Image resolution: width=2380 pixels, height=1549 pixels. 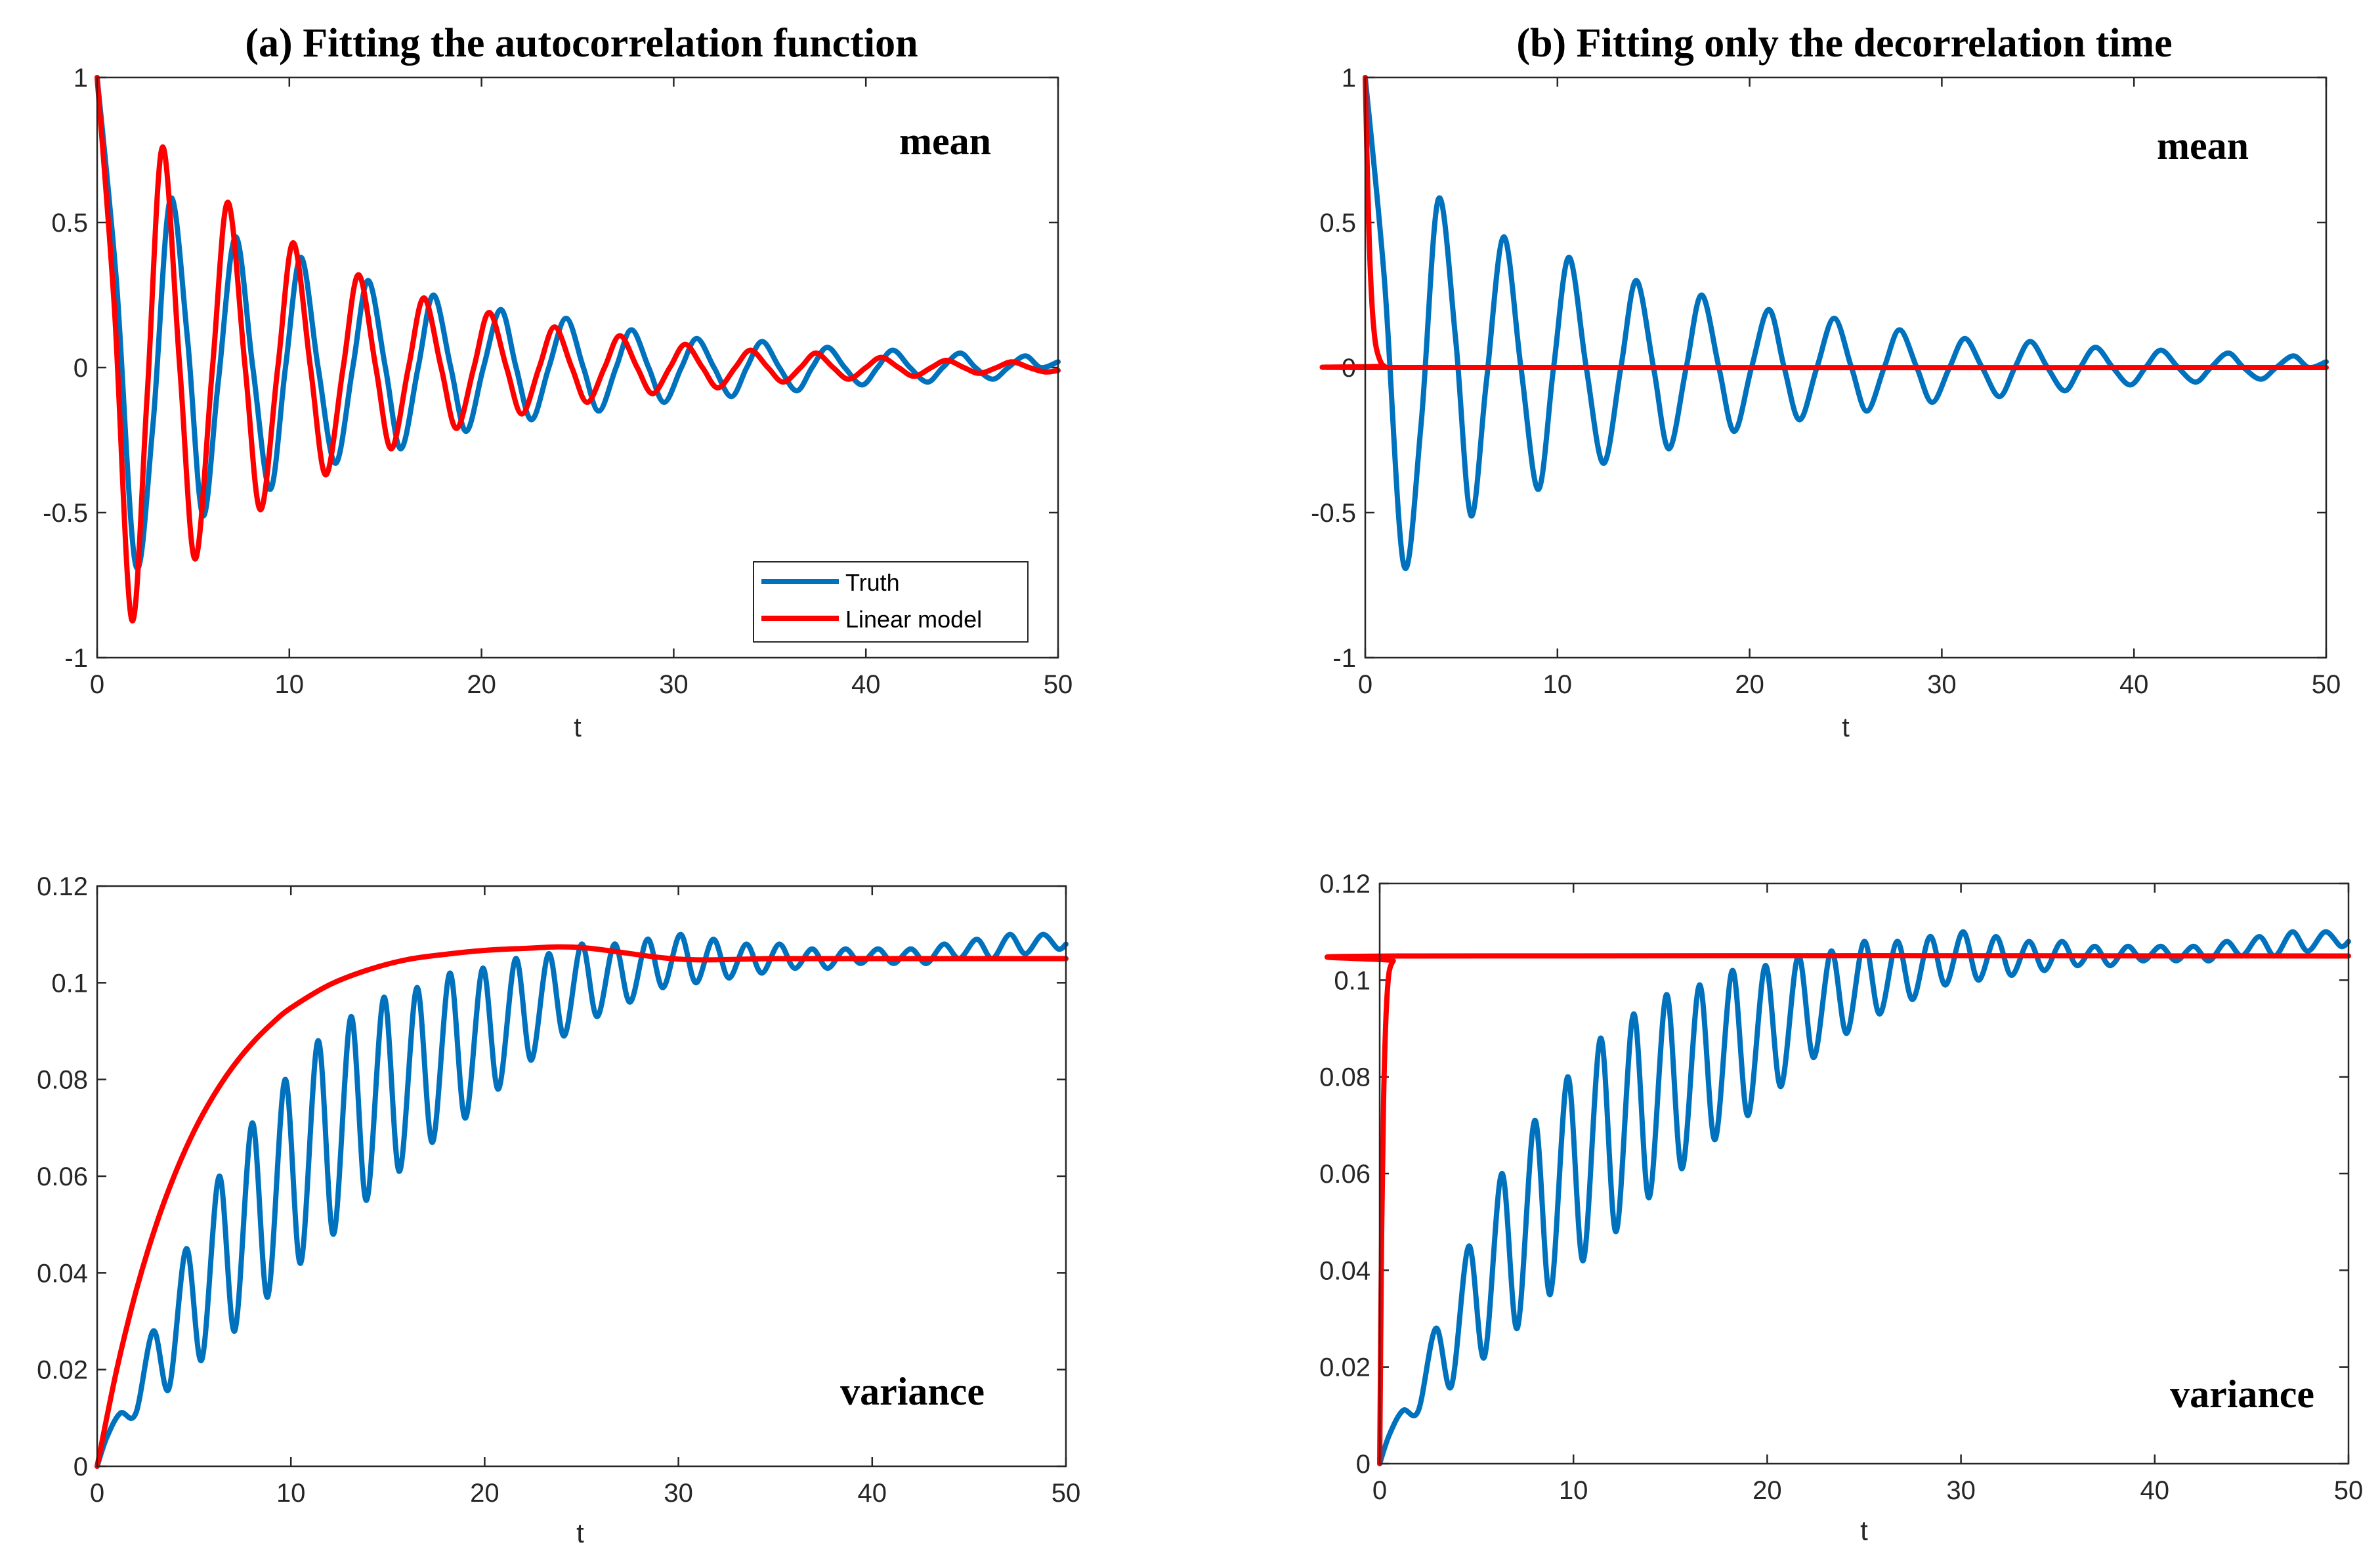 I want to click on legend-box, so click(x=891, y=602).